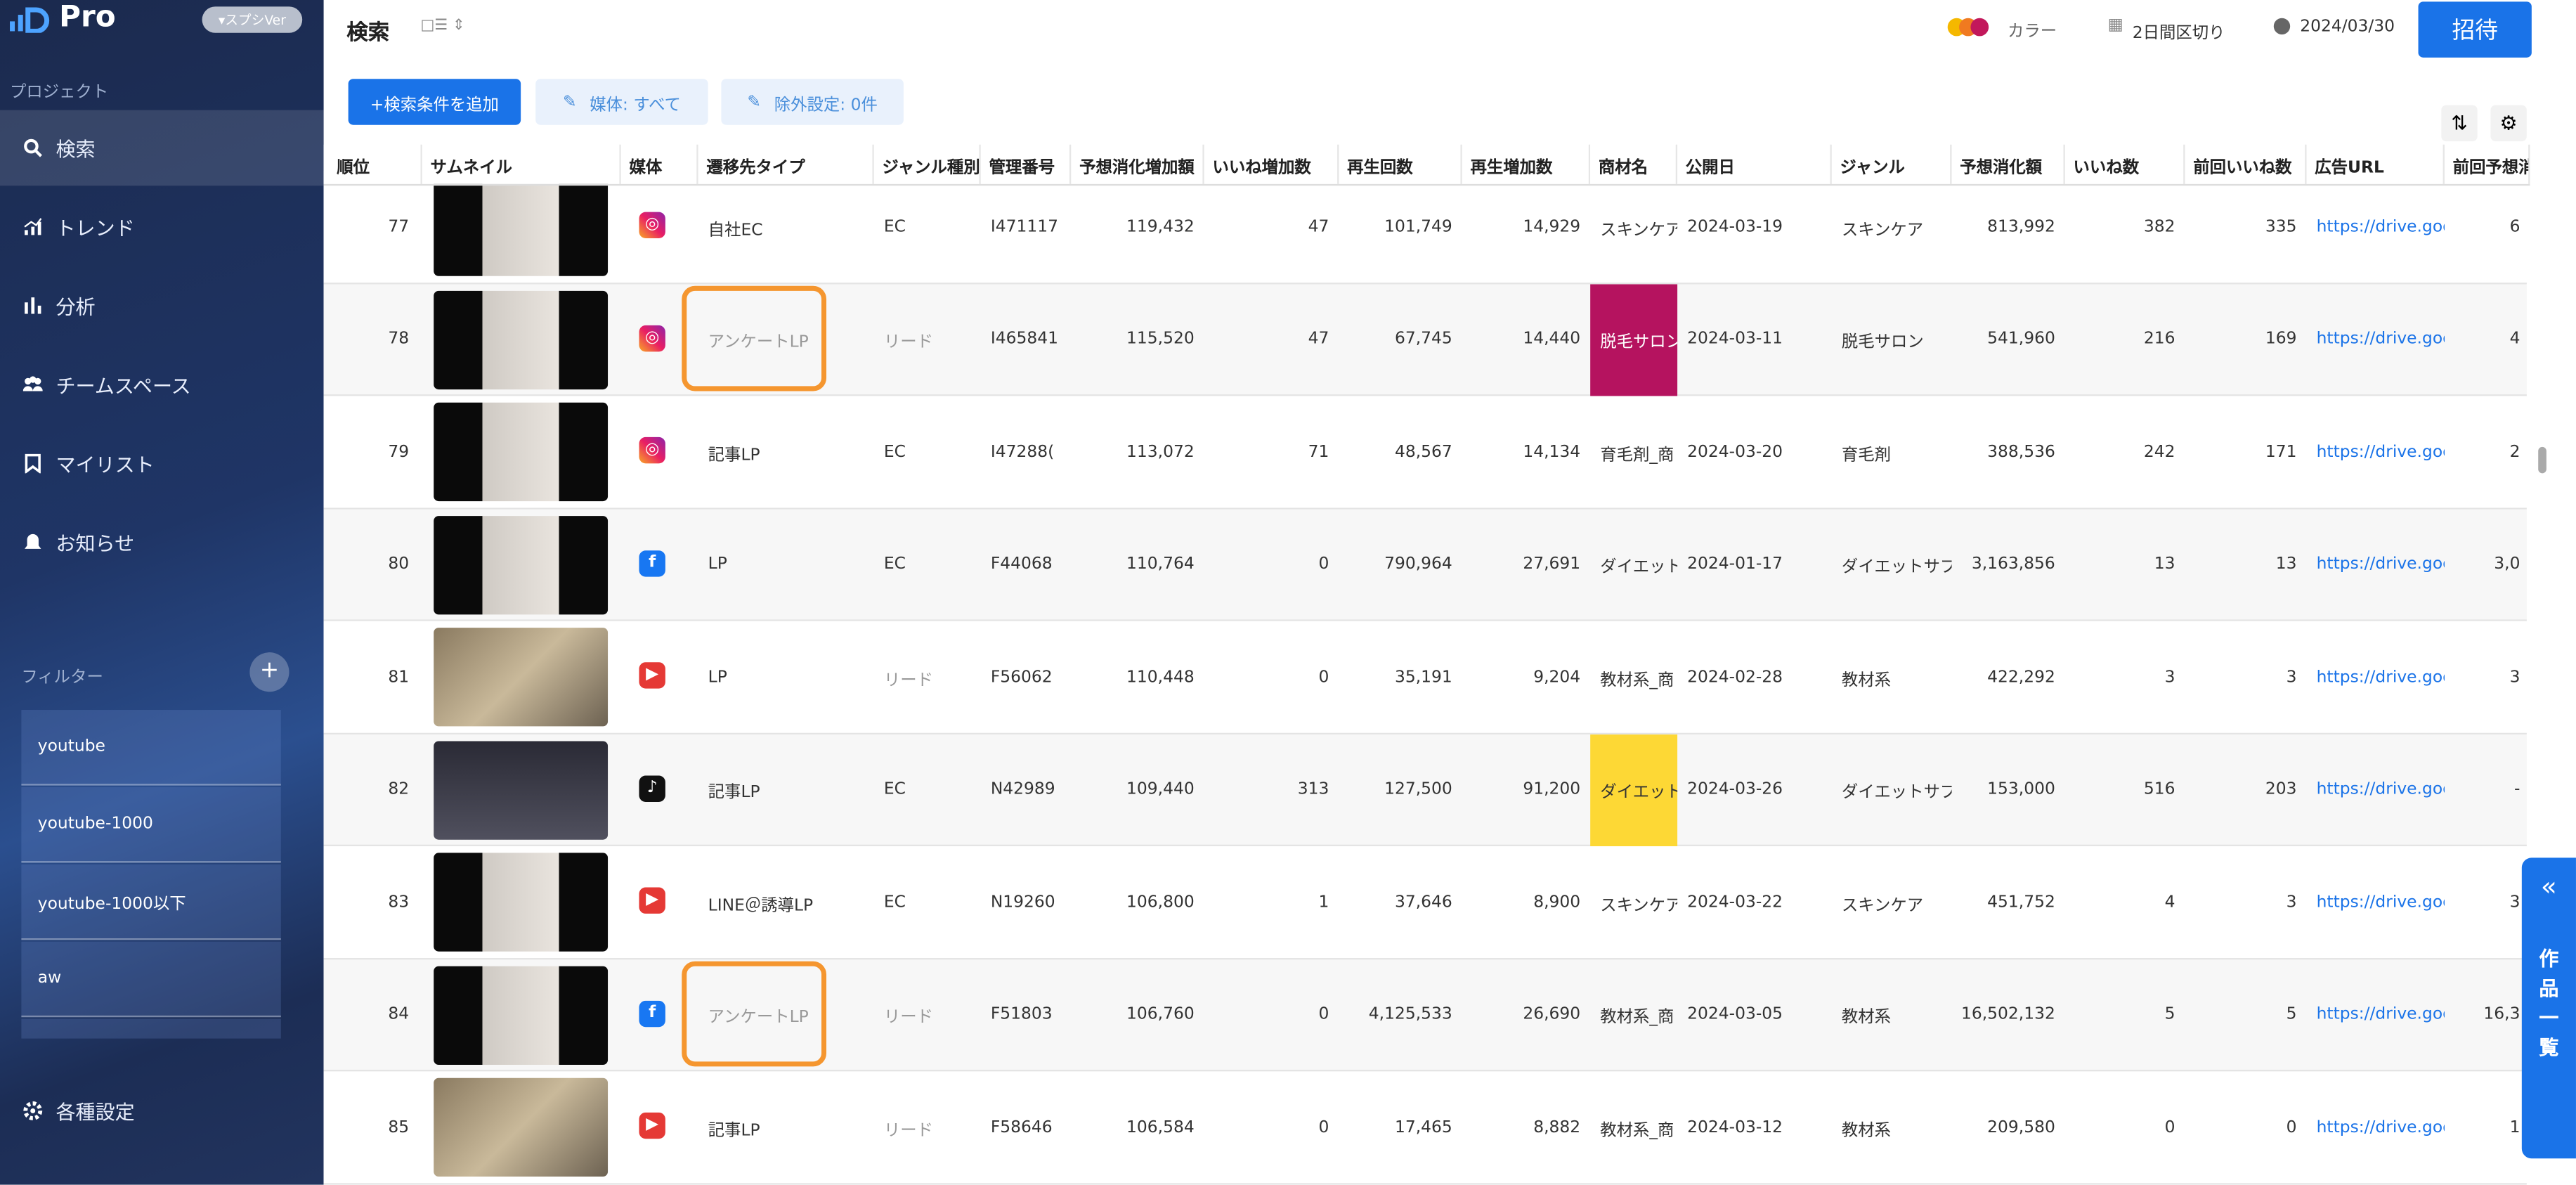  Describe the element at coordinates (162, 464) in the screenshot. I see `nav-item: マイリスト` at that location.